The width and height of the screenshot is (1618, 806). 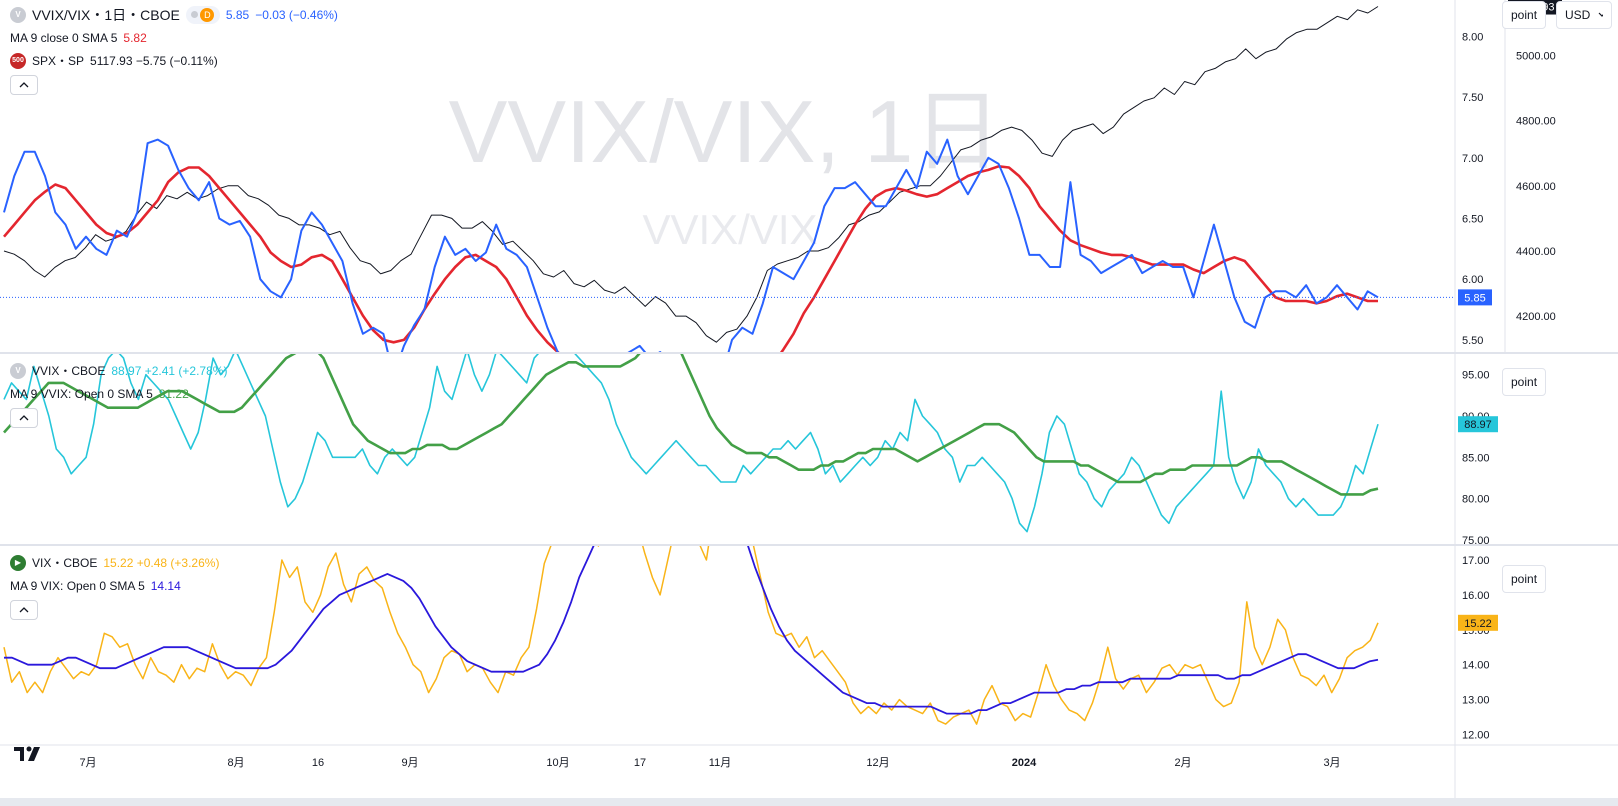 I want to click on status-dot-icon, so click(x=195, y=14).